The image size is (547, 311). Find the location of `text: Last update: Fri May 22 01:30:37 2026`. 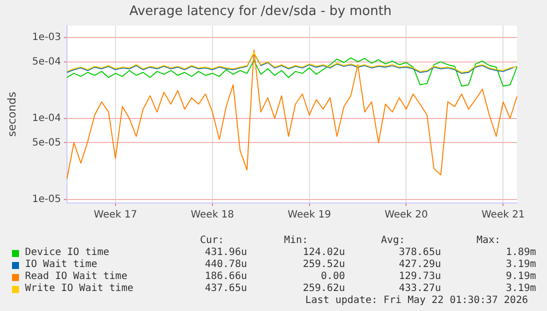

text: Last update: Fri May 22 01:30:37 2026 is located at coordinates (416, 301).